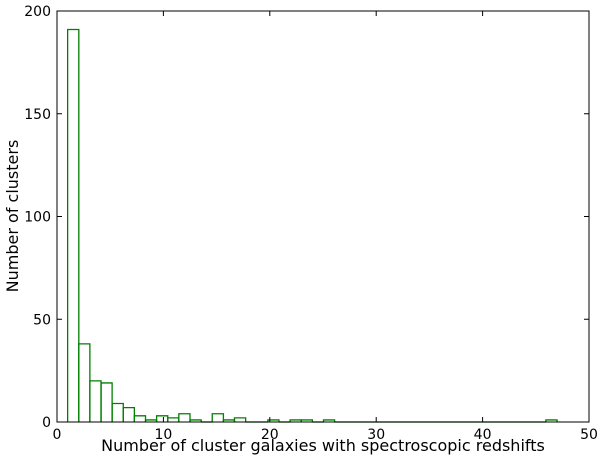 This screenshot has width=600, height=462. What do you see at coordinates (46, 423) in the screenshot?
I see `y-tick-label: 0` at bounding box center [46, 423].